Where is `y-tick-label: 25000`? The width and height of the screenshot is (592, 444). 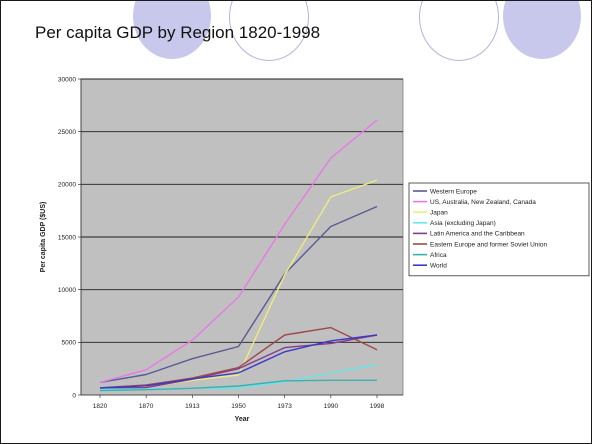 y-tick-label: 25000 is located at coordinates (67, 132).